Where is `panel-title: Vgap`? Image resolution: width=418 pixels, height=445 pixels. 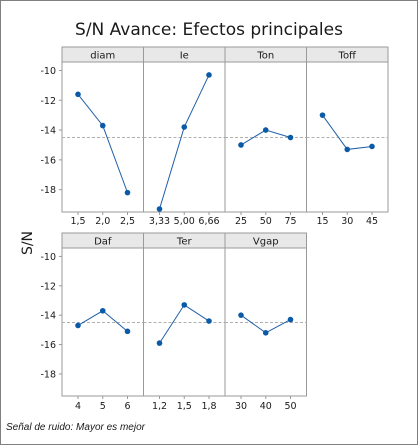 panel-title: Vgap is located at coordinates (266, 242).